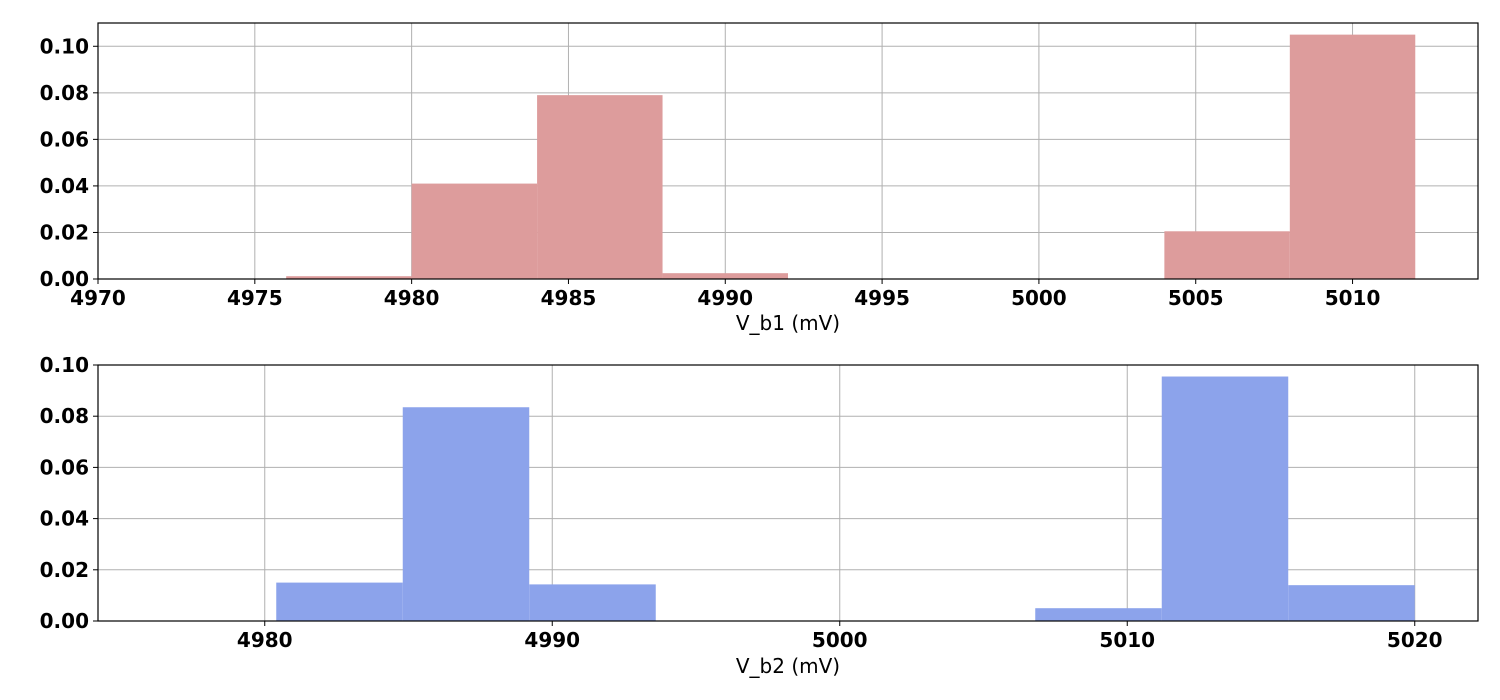 The image size is (1500, 700). I want to click on x-tick-label: 5005, so click(1196, 298).